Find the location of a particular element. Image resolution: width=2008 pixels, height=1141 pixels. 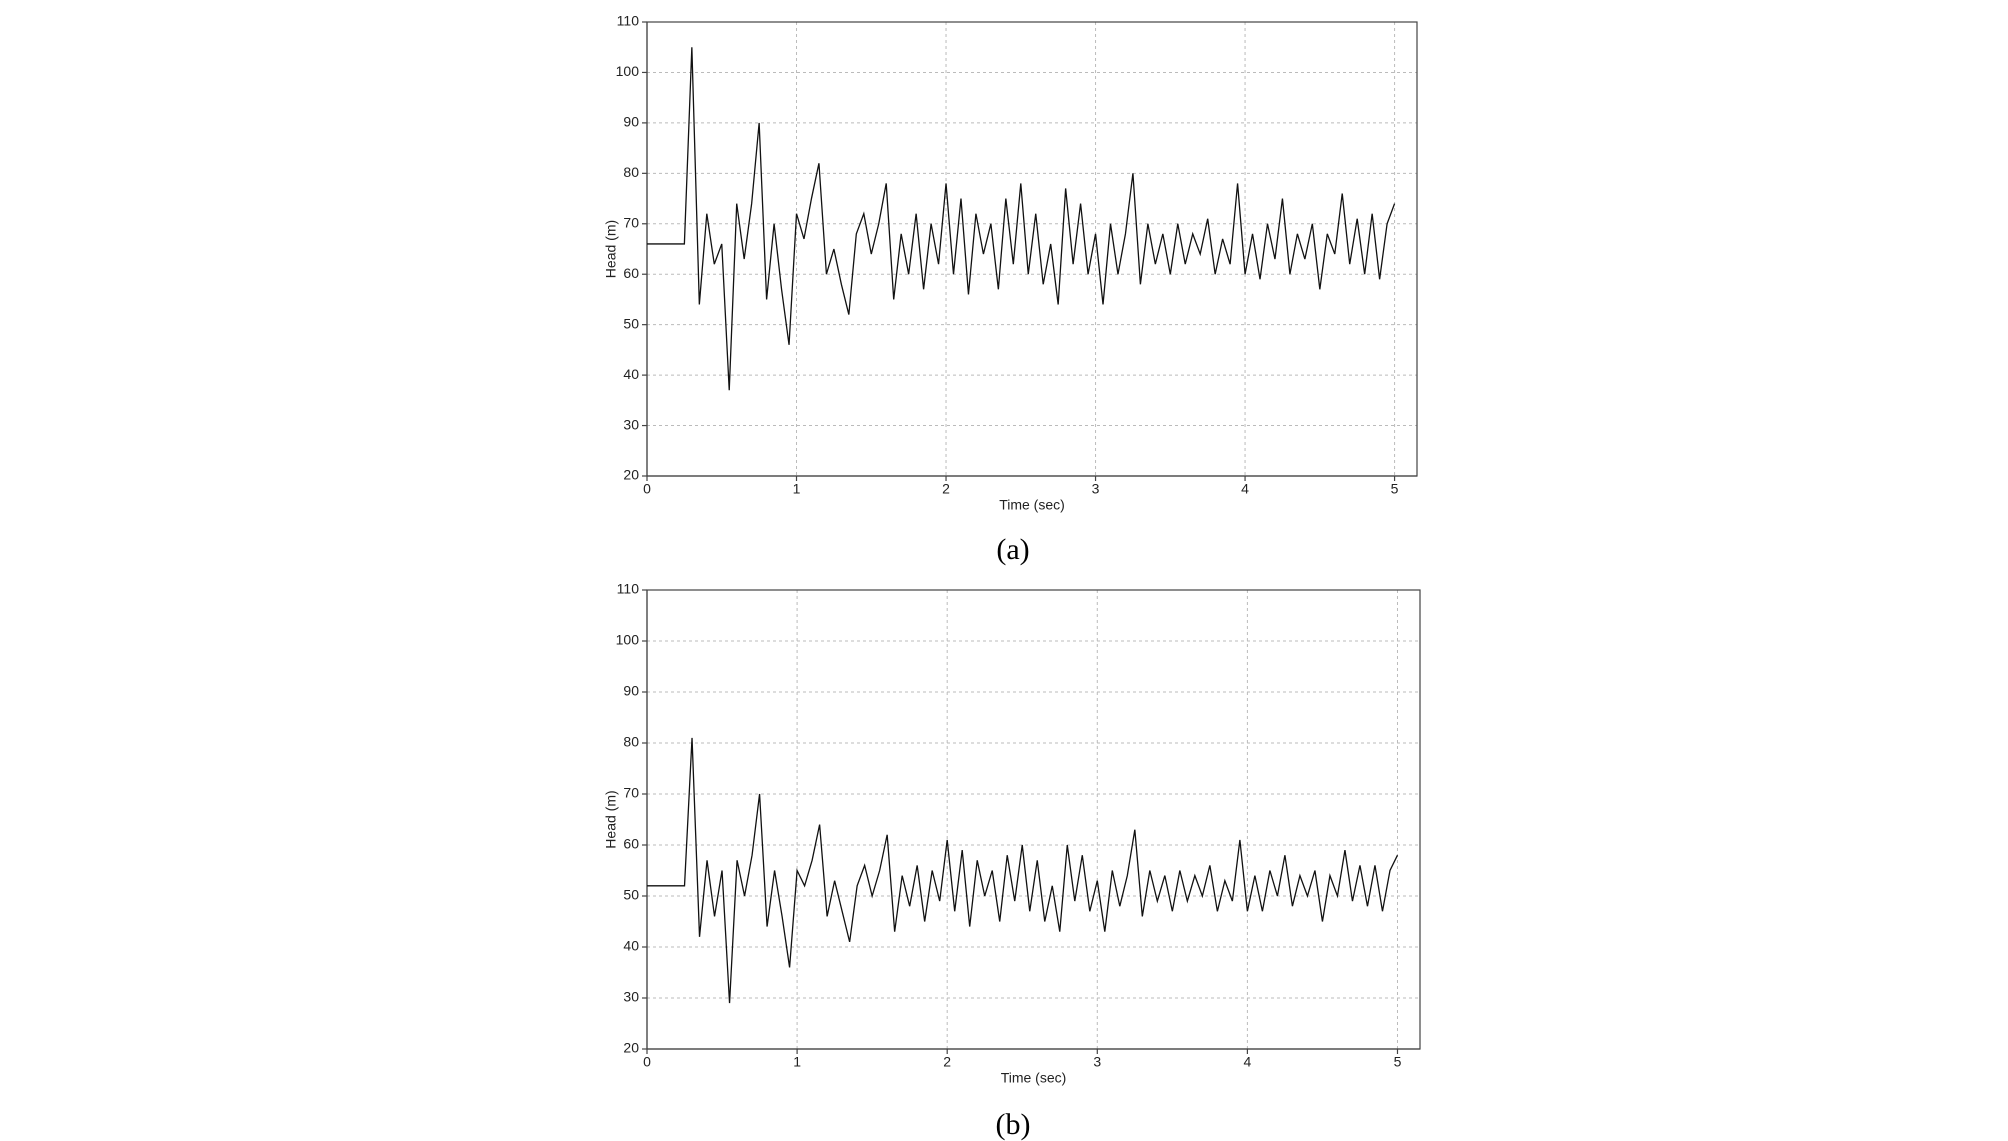

caption: (b) is located at coordinates (1013, 1124).